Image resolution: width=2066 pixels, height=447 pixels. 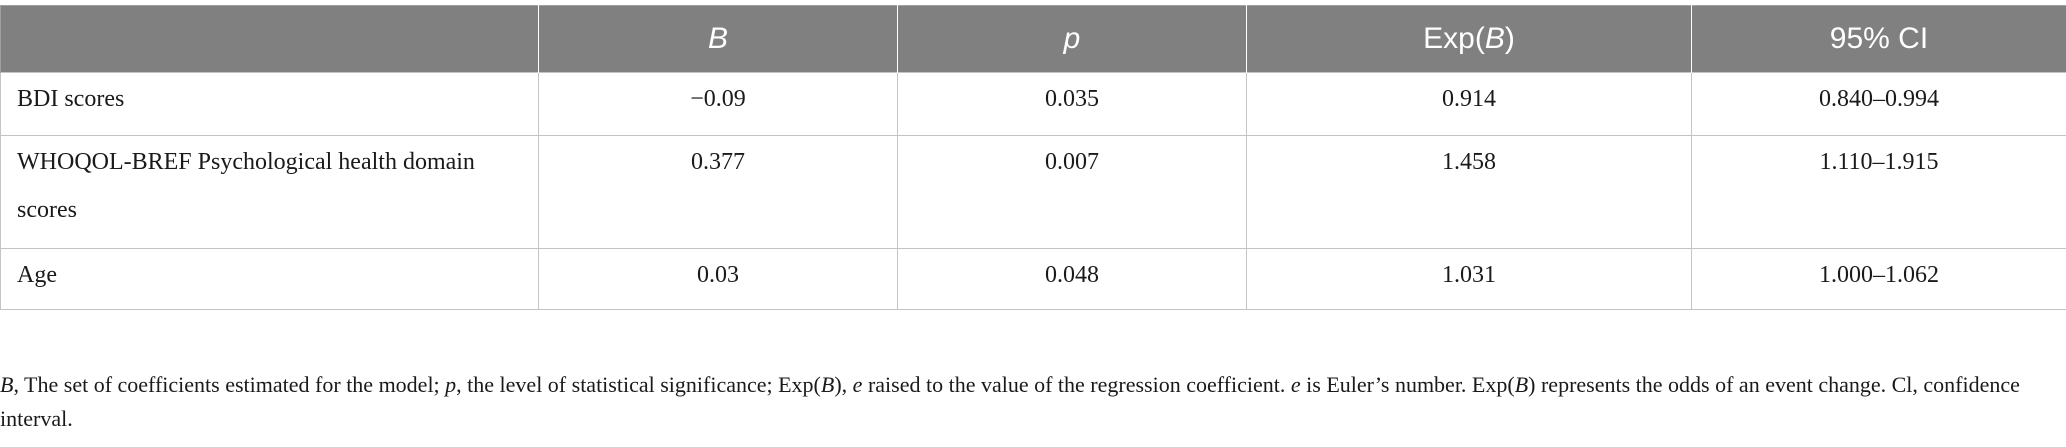 I want to click on cell-p: 0.007, so click(x=1072, y=192).